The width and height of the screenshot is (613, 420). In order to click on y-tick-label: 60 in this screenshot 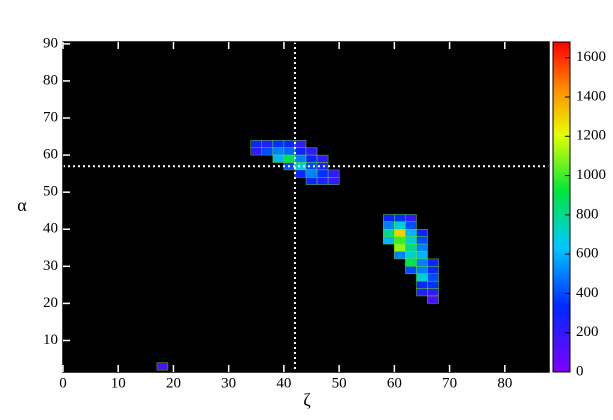, I will do `click(50, 155)`.